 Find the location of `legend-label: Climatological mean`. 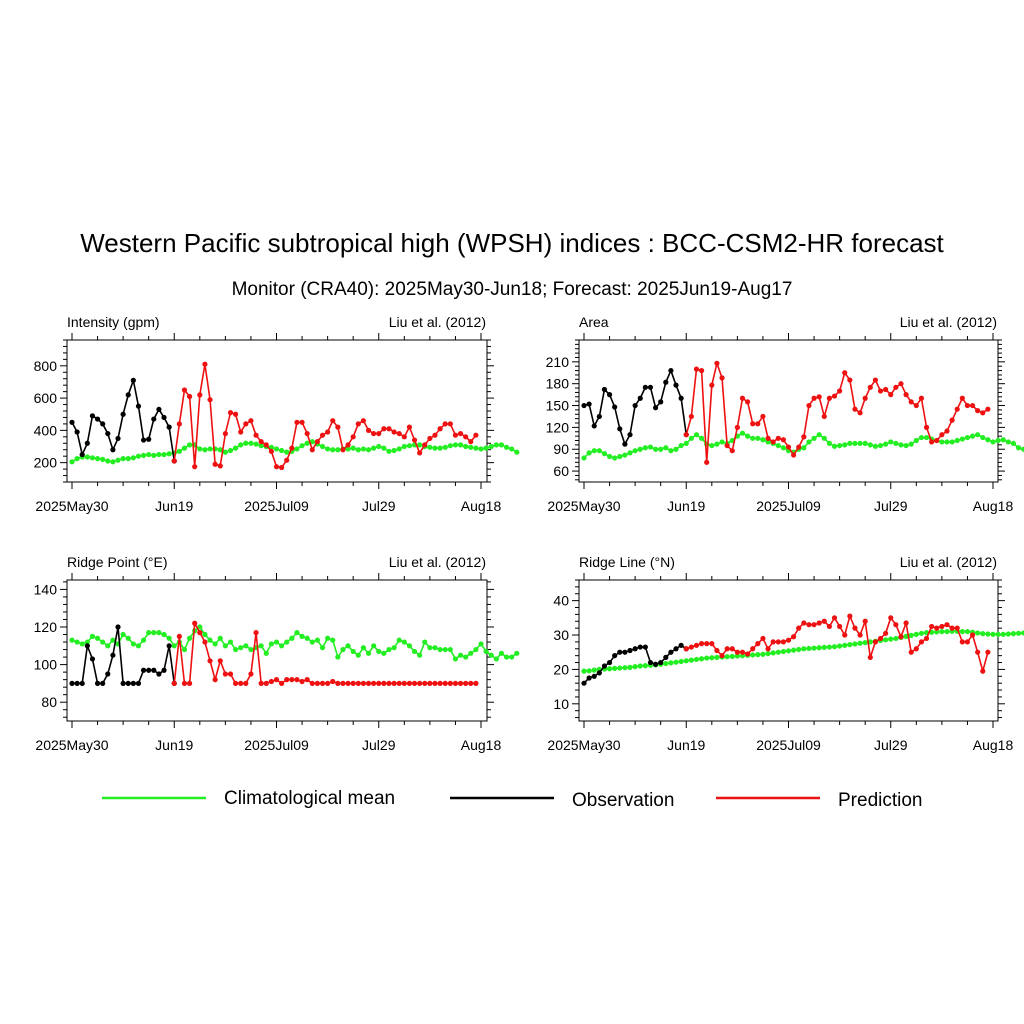

legend-label: Climatological mean is located at coordinates (309, 798).